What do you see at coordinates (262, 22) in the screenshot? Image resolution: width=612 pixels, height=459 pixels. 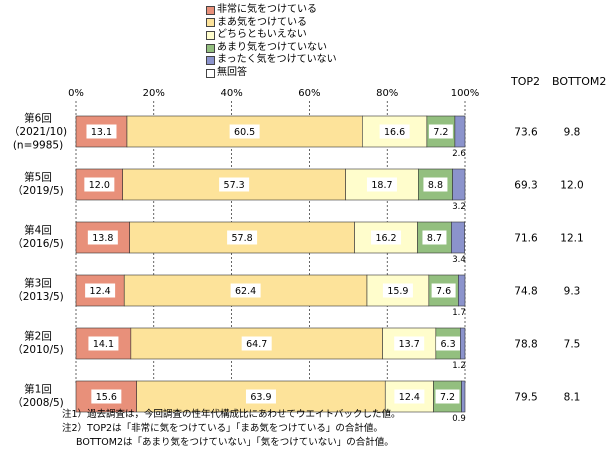 I see `legend-label: まあ気をつけている` at bounding box center [262, 22].